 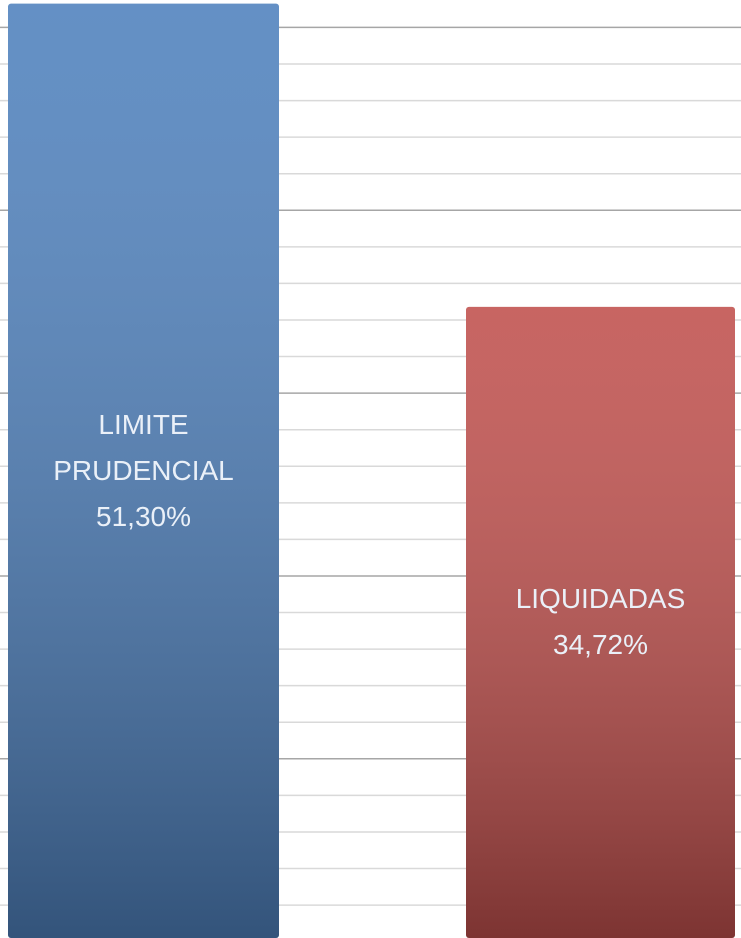 I want to click on data-label: LIQUIDADAS 34,72%, so click(x=600, y=622).